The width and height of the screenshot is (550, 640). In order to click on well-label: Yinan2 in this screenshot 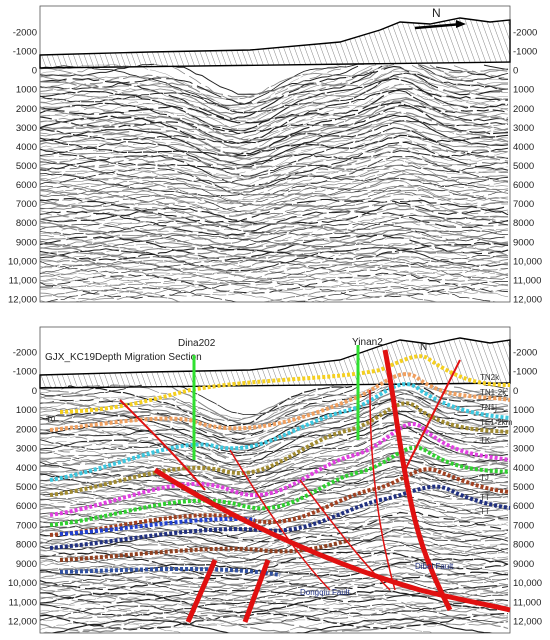, I will do `click(367, 342)`.